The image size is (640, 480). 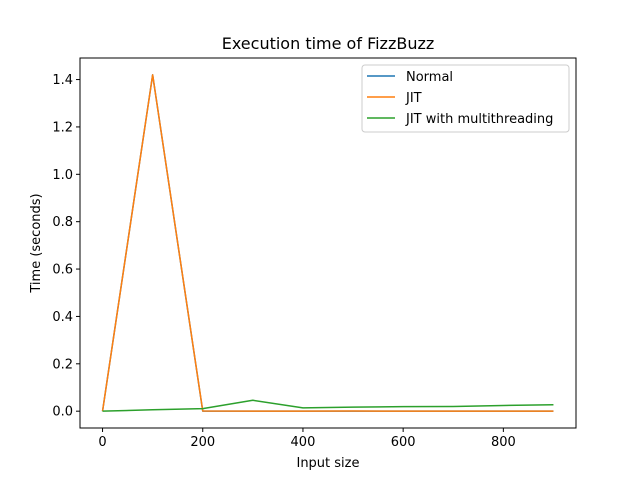 I want to click on legend-box, so click(x=465, y=98).